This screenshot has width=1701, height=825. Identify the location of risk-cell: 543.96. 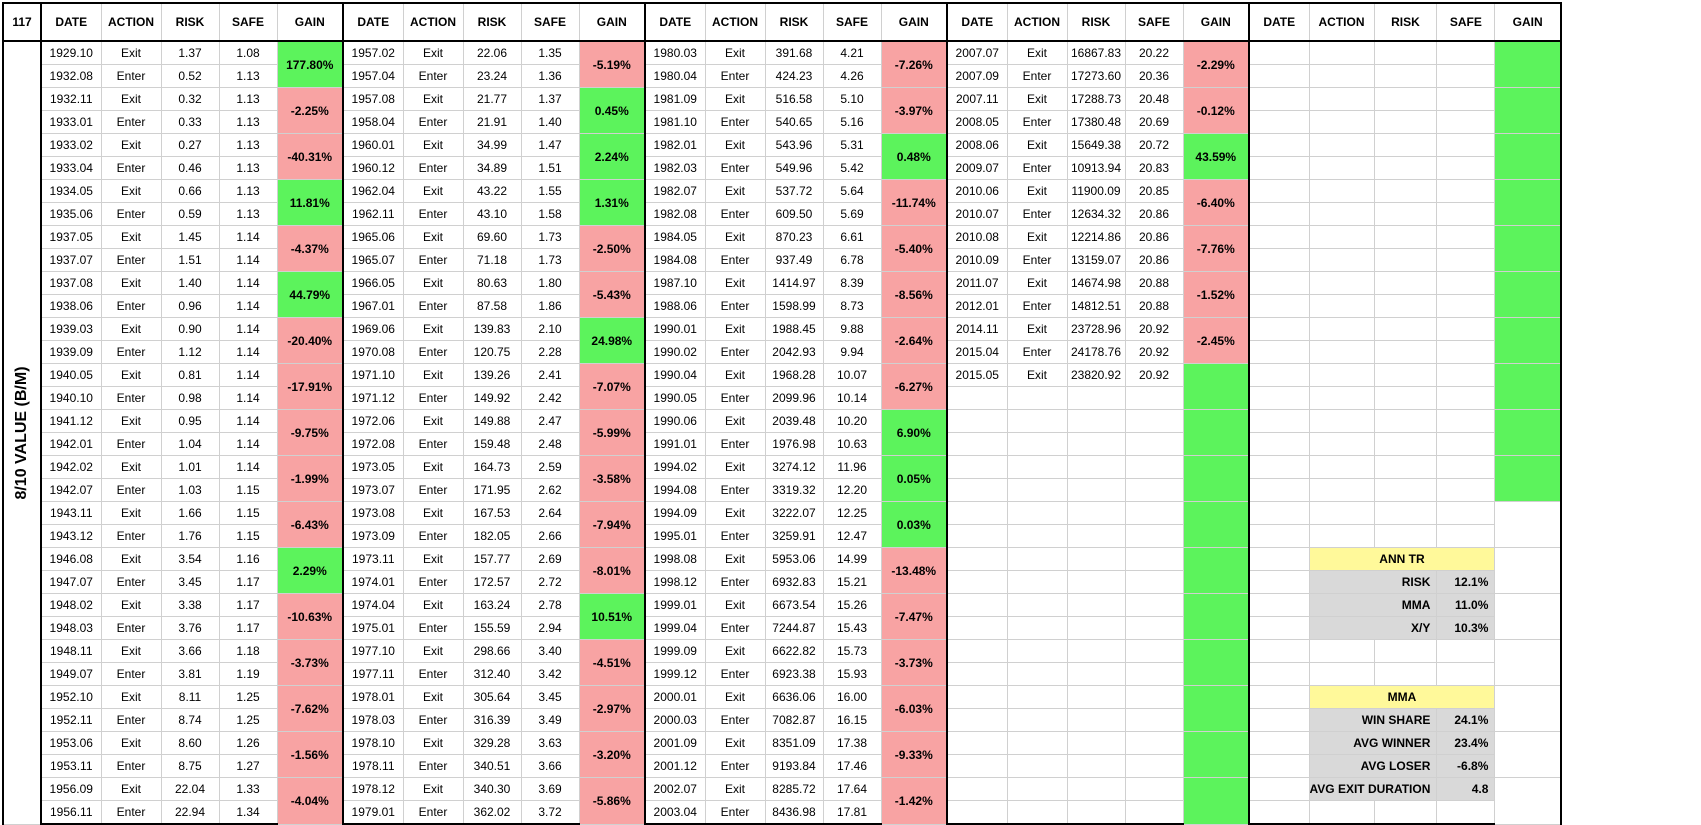
(794, 145).